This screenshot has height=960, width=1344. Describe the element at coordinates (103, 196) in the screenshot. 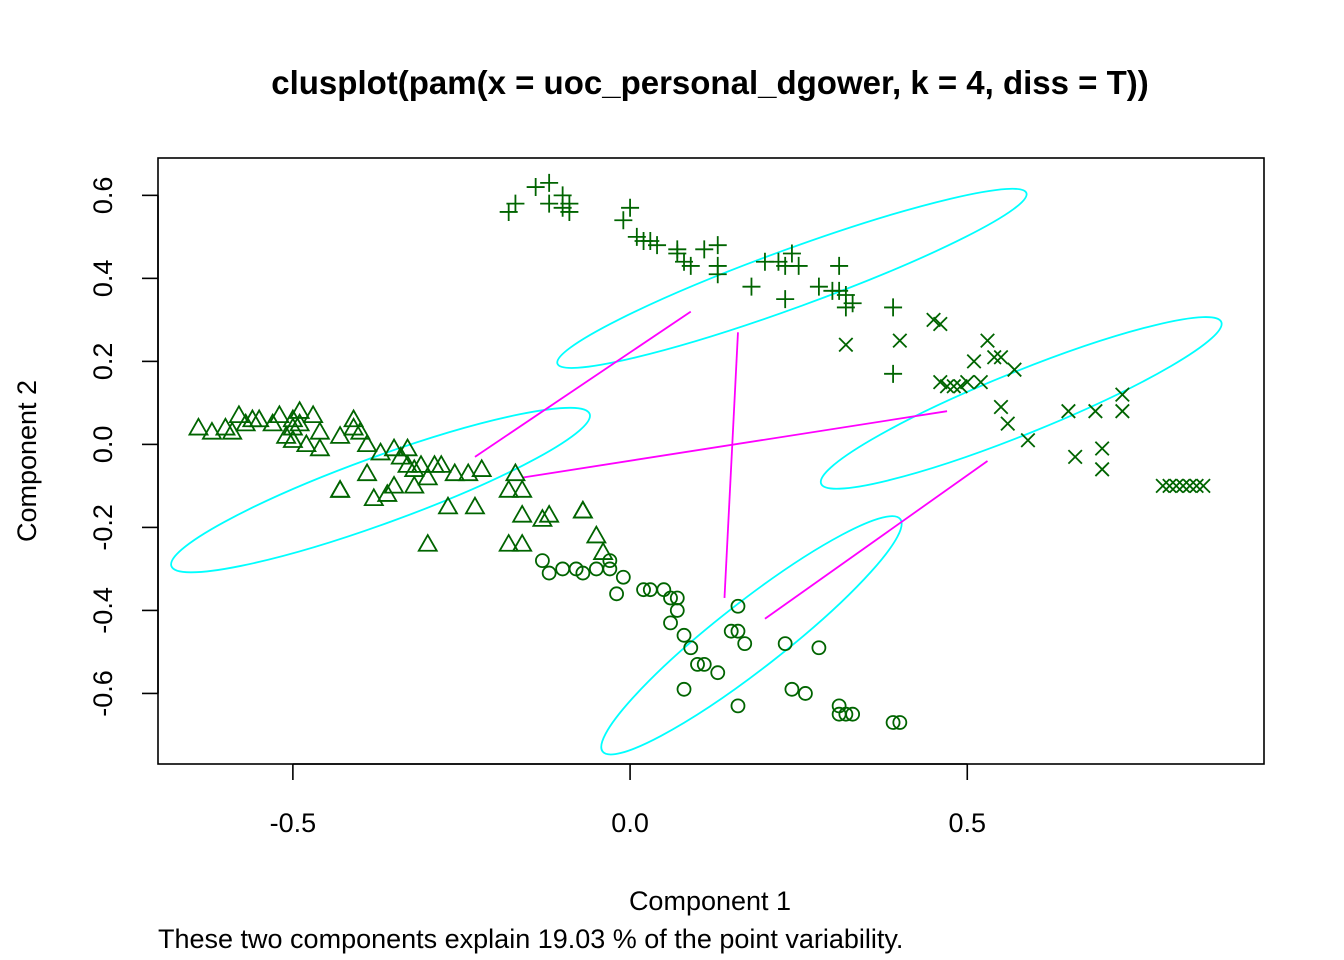

I see `y-tick-label: 0.6` at that location.